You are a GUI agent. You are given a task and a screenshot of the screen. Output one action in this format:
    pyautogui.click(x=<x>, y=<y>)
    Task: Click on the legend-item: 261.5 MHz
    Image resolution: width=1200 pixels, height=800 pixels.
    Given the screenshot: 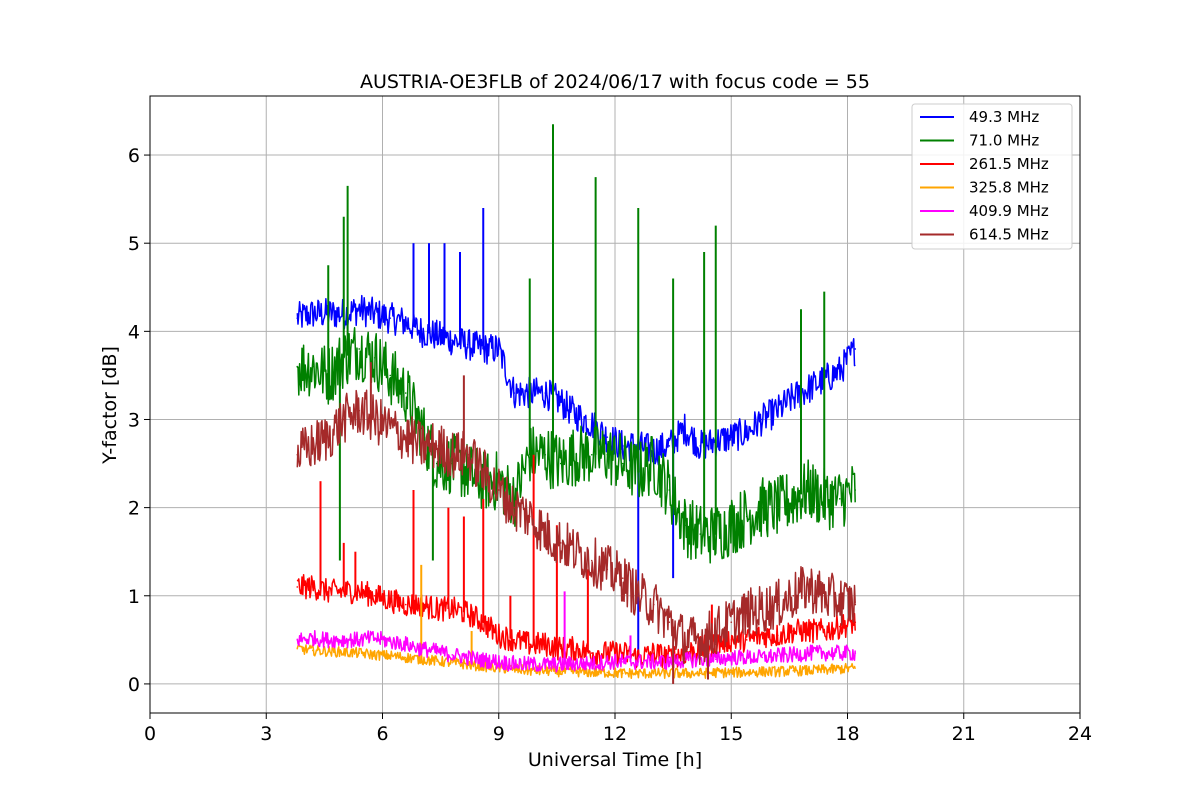 What is the action you would take?
    pyautogui.click(x=984, y=164)
    